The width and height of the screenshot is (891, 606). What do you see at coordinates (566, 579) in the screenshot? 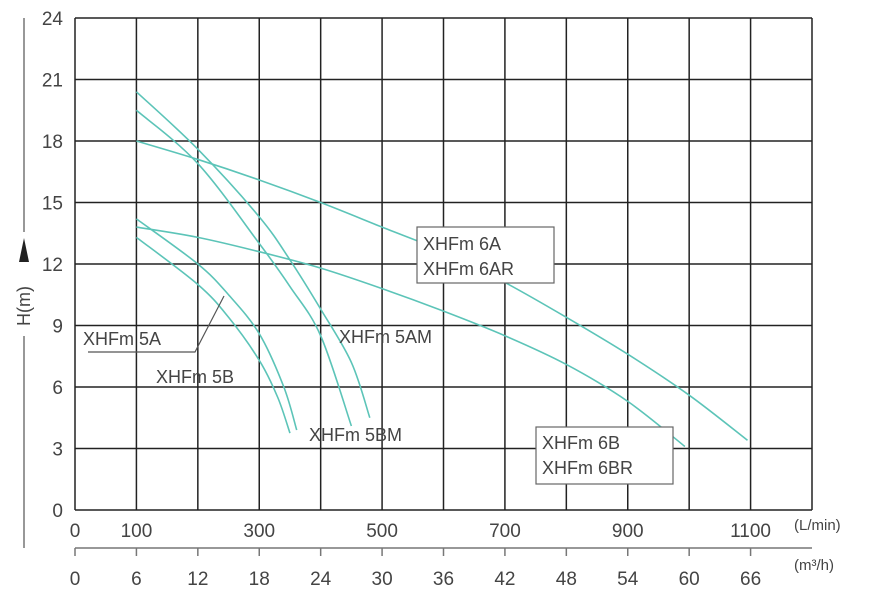
I see `x-tick-label-m3h: 48` at bounding box center [566, 579].